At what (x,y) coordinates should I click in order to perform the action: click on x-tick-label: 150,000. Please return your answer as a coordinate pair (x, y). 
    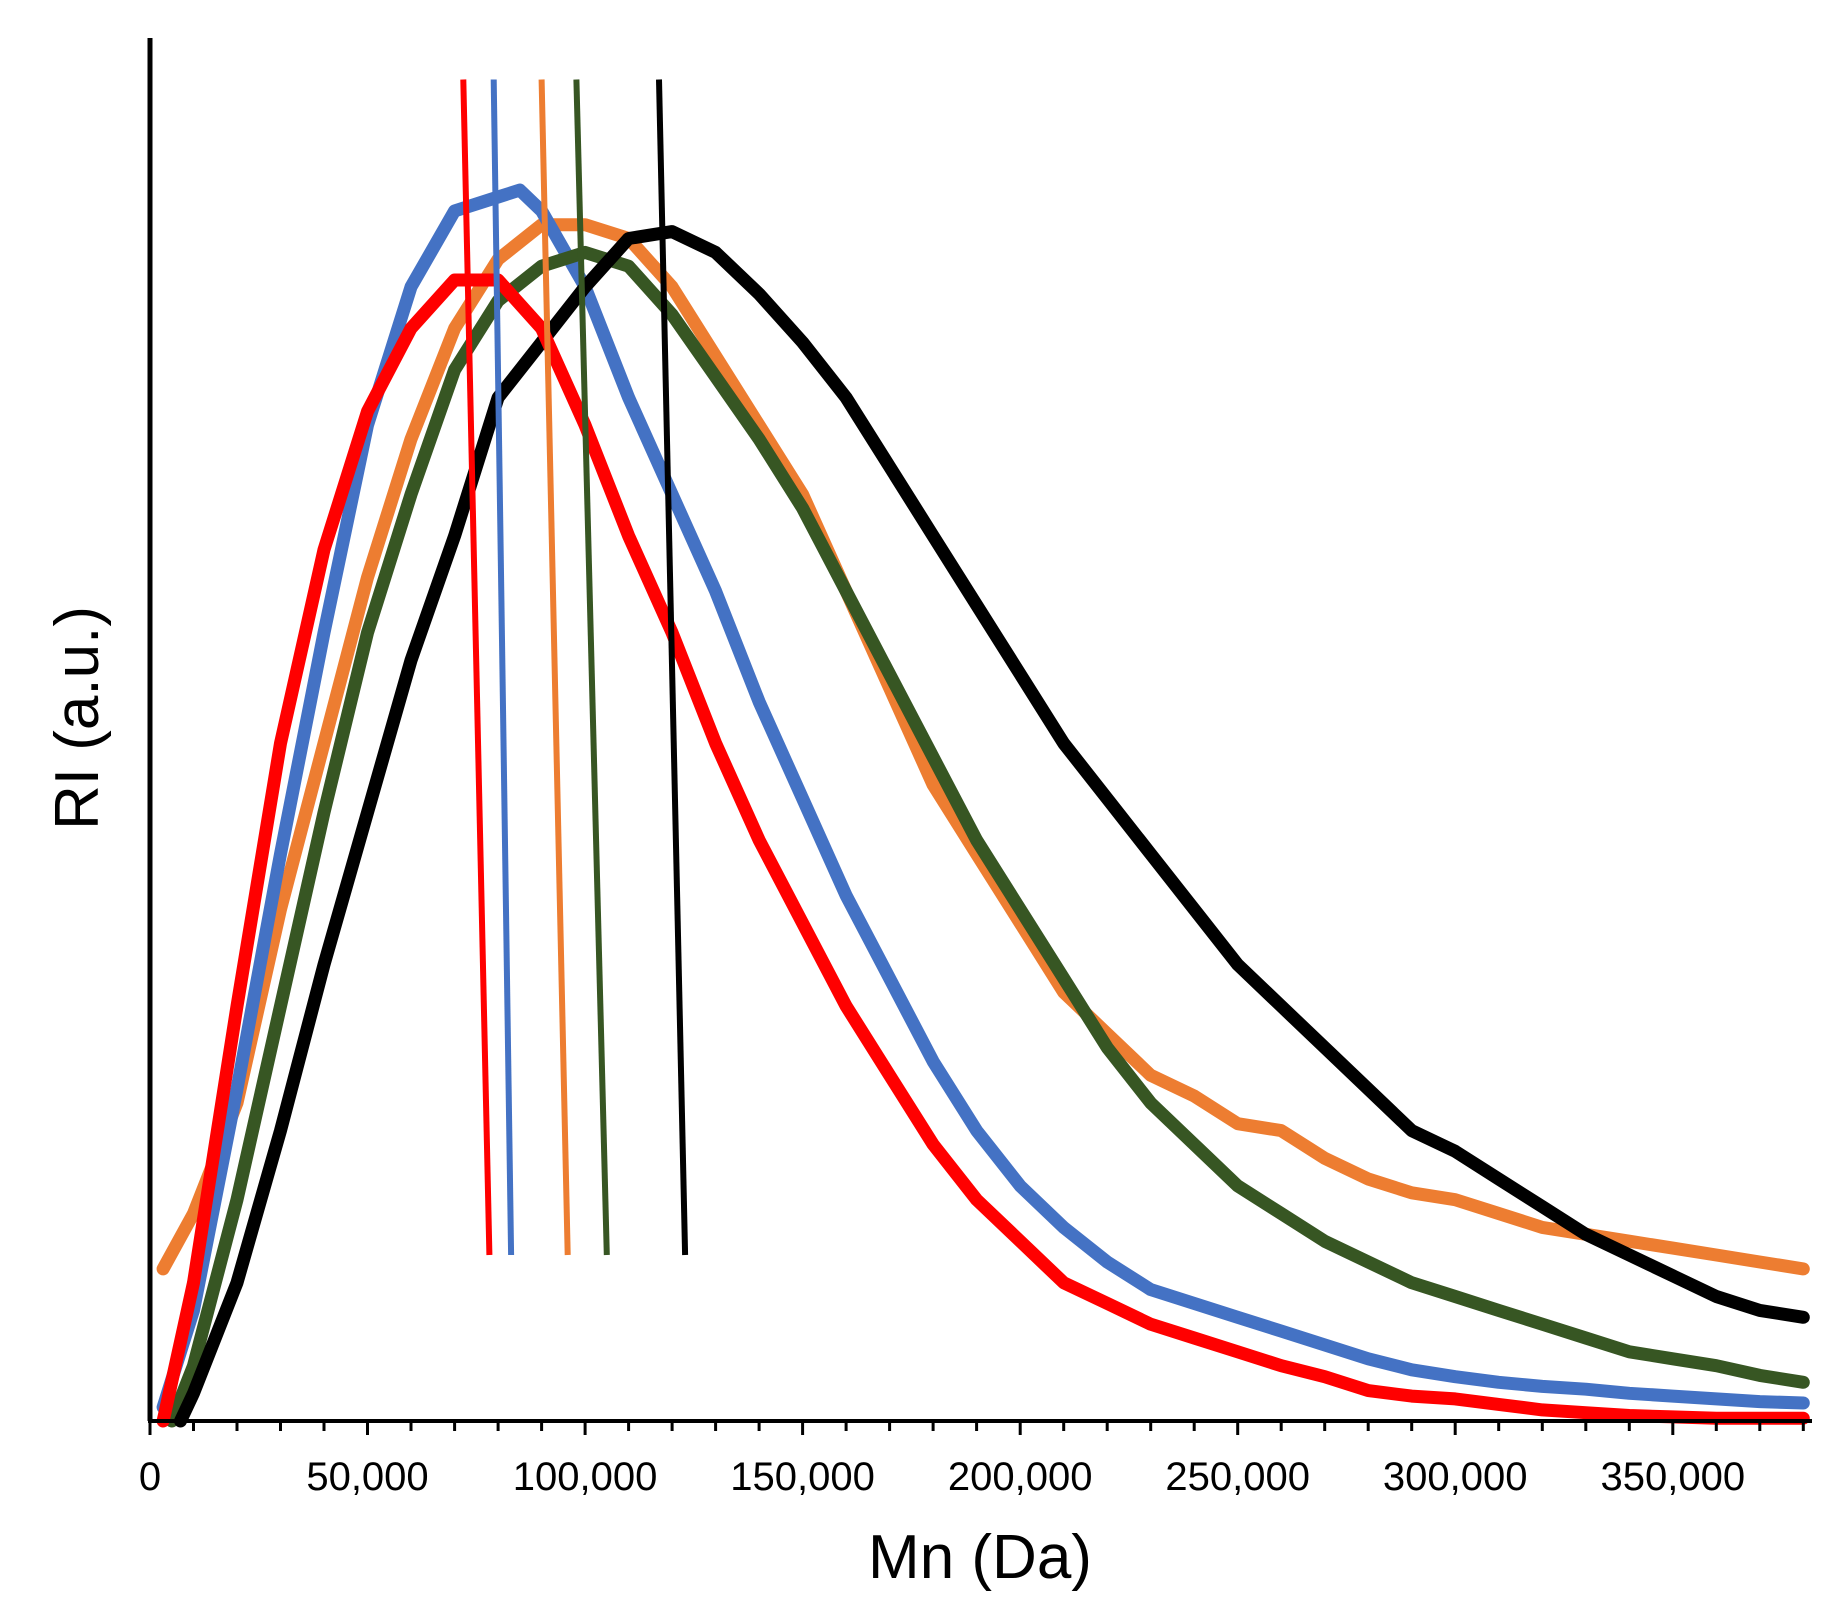
    Looking at the image, I should click on (802, 1477).